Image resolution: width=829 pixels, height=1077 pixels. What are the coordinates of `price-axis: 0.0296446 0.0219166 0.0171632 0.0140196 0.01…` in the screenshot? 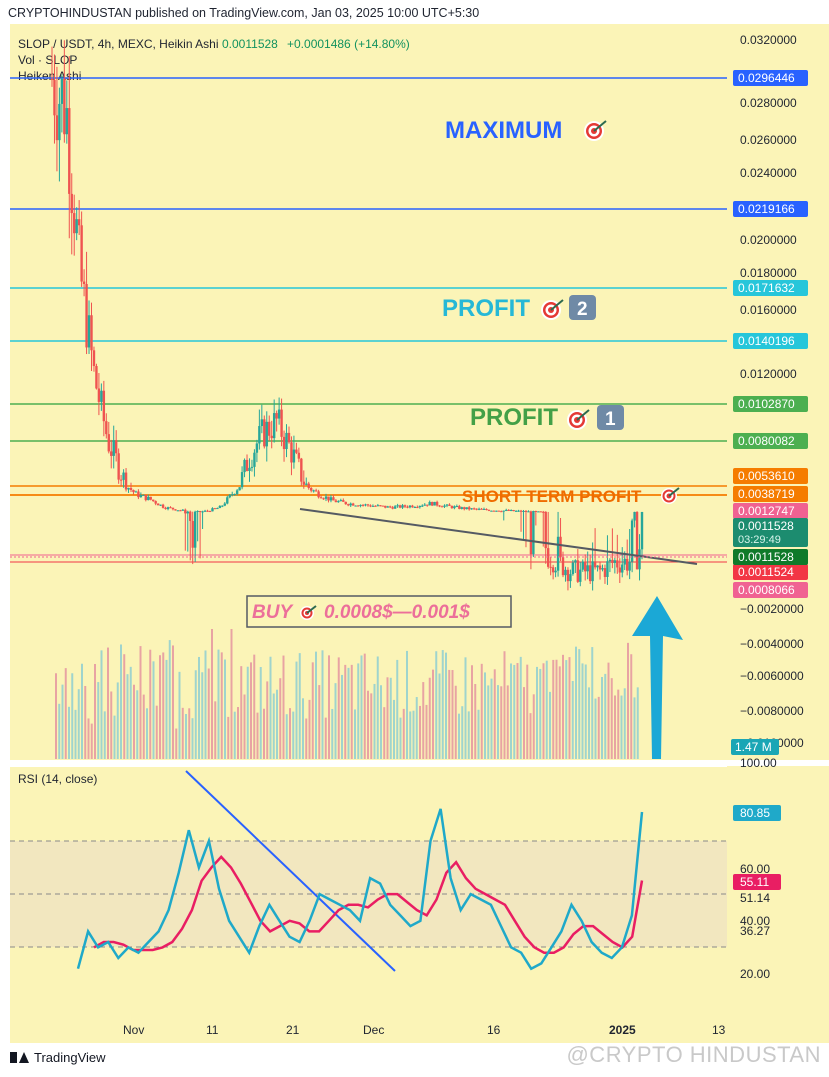 It's located at (769, 394).